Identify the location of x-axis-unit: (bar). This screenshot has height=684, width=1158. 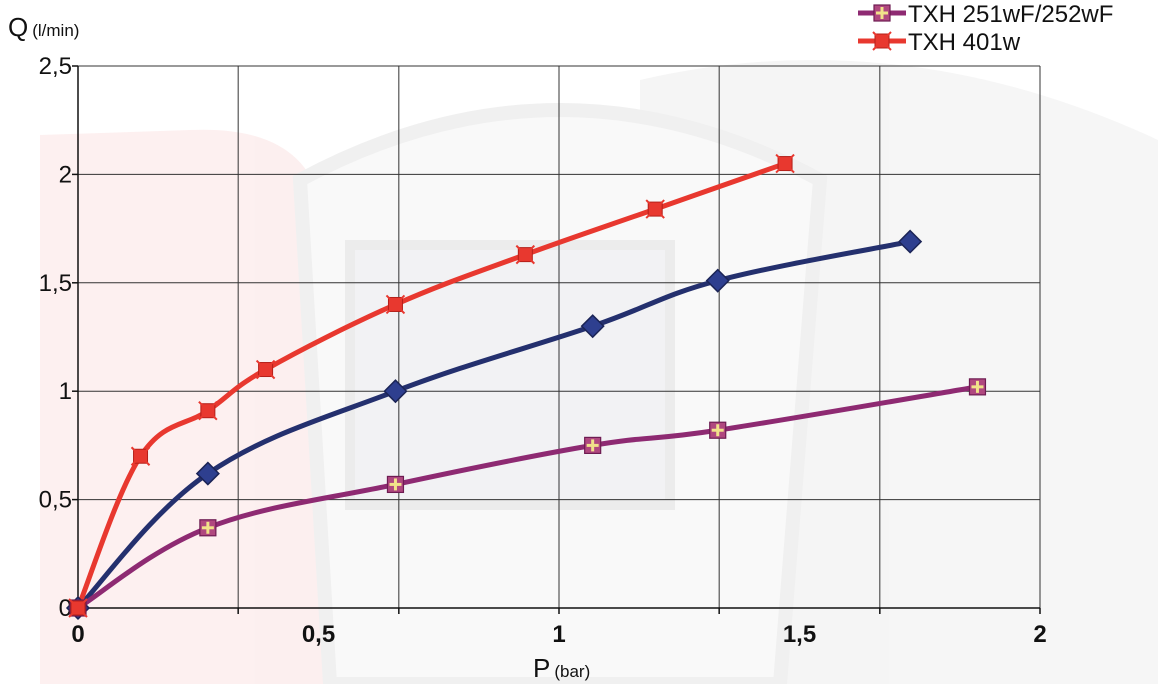
(572, 671).